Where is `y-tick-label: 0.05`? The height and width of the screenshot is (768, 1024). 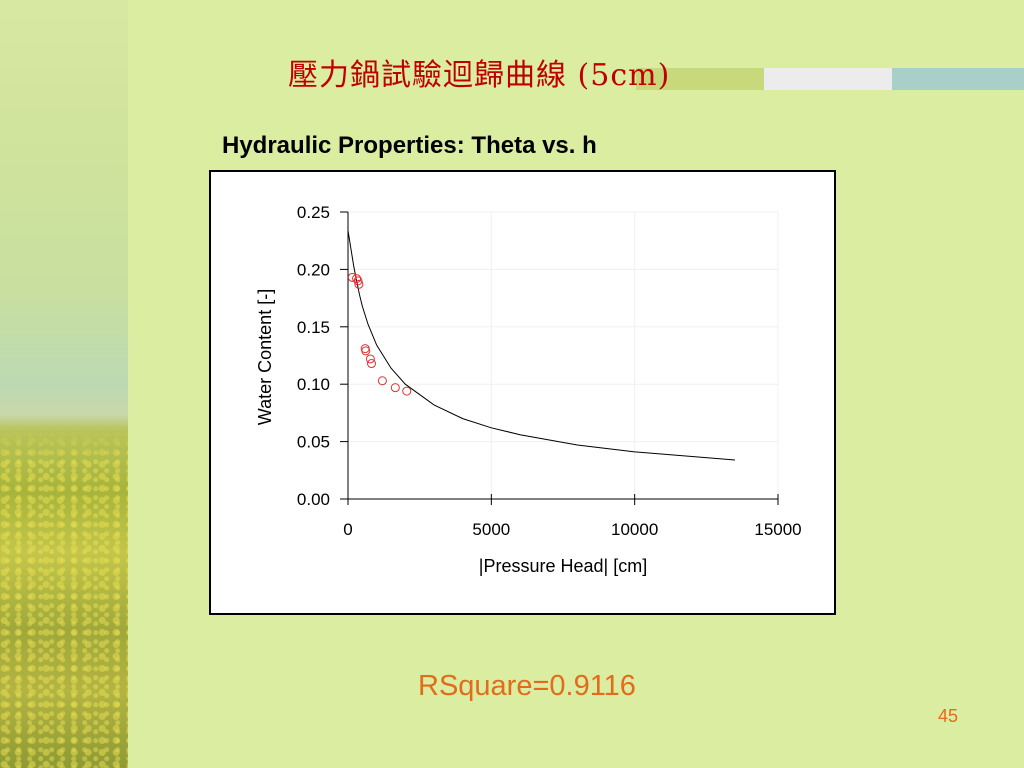 y-tick-label: 0.05 is located at coordinates (313, 442).